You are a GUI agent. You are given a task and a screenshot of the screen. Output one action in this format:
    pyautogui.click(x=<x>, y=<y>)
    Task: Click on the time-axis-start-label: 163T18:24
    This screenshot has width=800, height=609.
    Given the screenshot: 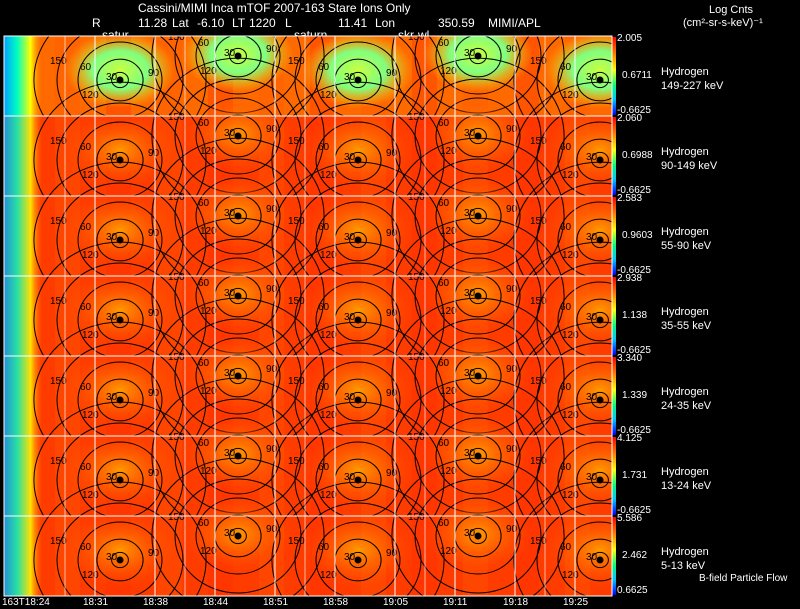 What is the action you would take?
    pyautogui.click(x=26, y=602)
    